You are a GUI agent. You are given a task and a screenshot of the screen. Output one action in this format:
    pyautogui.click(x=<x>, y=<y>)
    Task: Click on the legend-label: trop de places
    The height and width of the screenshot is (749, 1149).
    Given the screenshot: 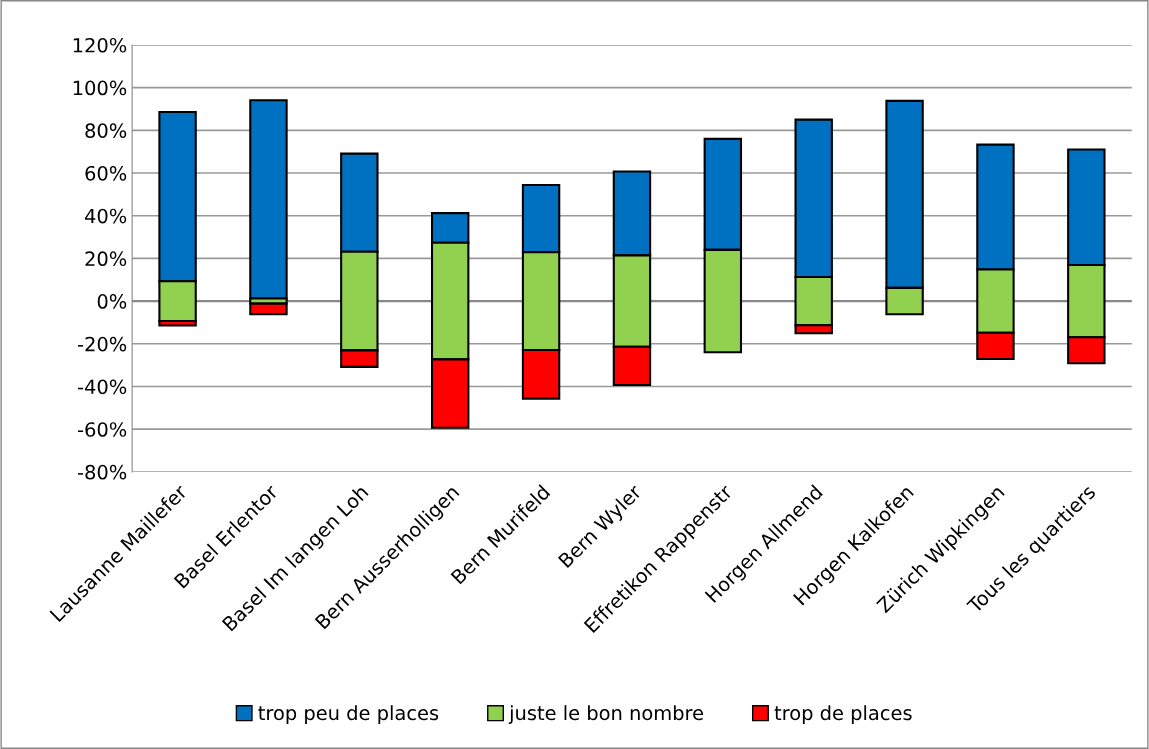 What is the action you would take?
    pyautogui.click(x=843, y=715)
    